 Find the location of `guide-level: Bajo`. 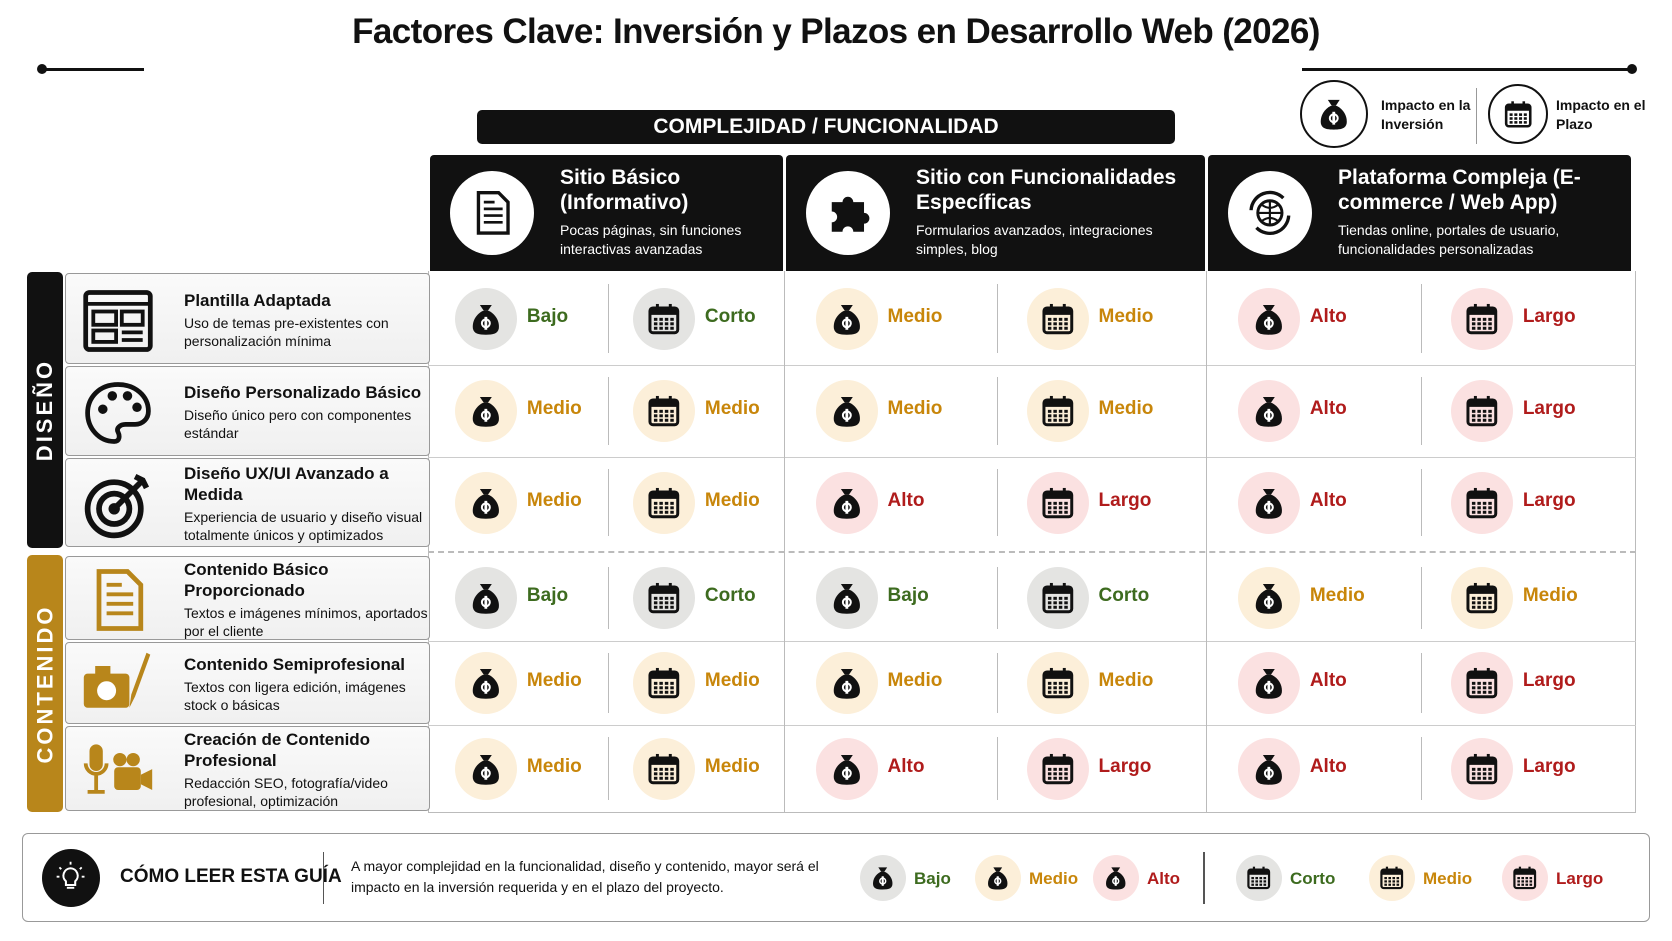

guide-level: Bajo is located at coordinates (932, 878).